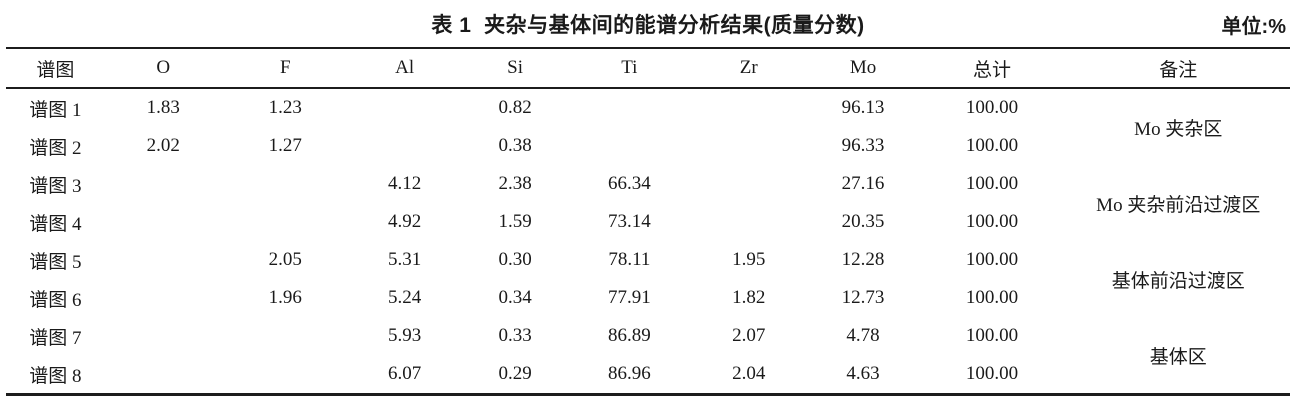 The height and width of the screenshot is (401, 1296). What do you see at coordinates (863, 183) in the screenshot?
I see `value-cell: 27.16` at bounding box center [863, 183].